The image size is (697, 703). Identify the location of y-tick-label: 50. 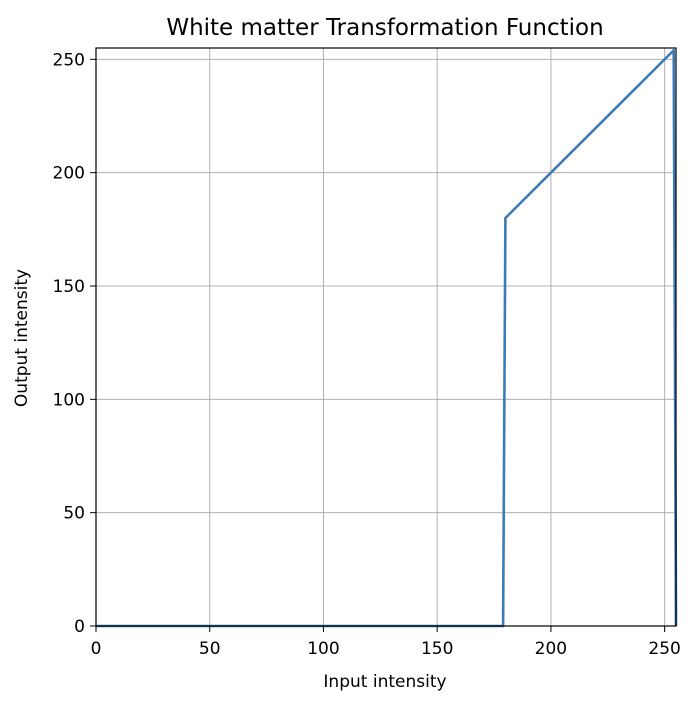
(74, 514).